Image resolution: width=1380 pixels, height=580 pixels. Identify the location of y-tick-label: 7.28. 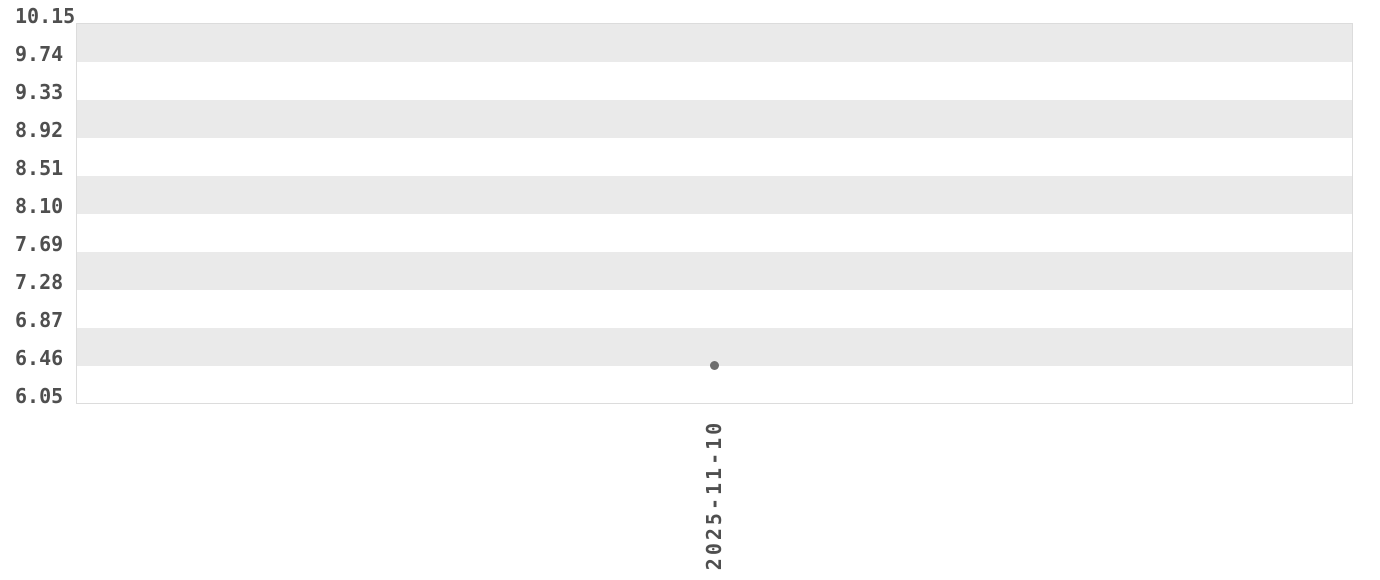
(39, 282).